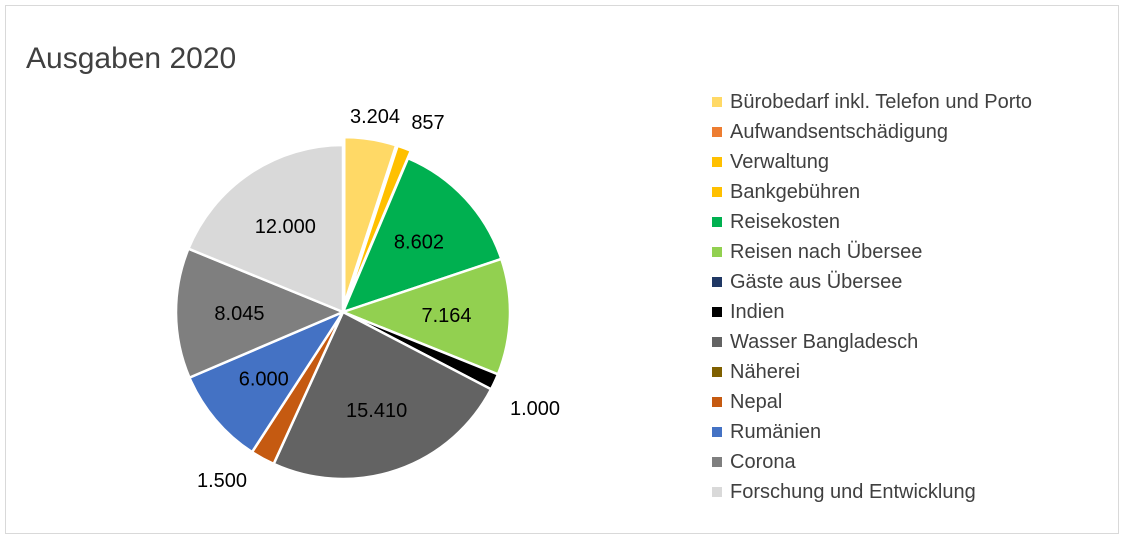  What do you see at coordinates (816, 281) in the screenshot?
I see `legend-label: Gäste aus Übersee` at bounding box center [816, 281].